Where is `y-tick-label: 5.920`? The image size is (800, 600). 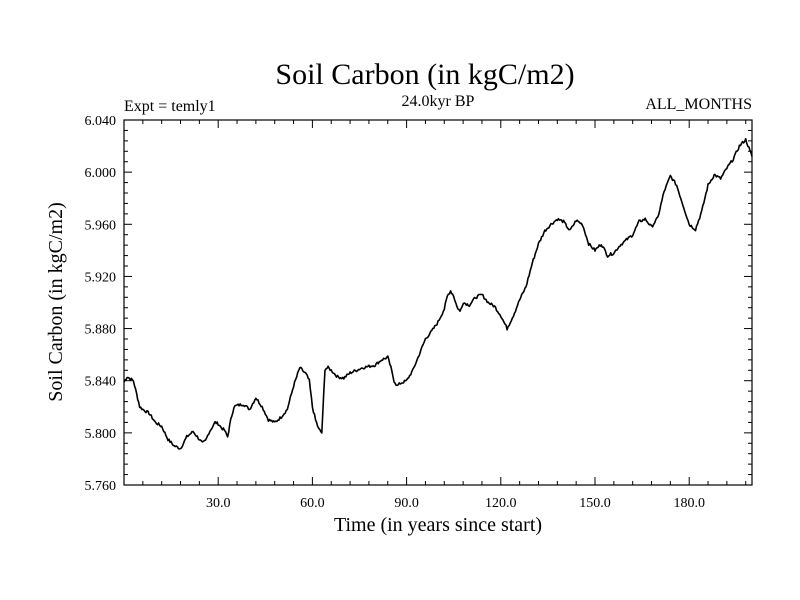
y-tick-label: 5.920 is located at coordinates (101, 277).